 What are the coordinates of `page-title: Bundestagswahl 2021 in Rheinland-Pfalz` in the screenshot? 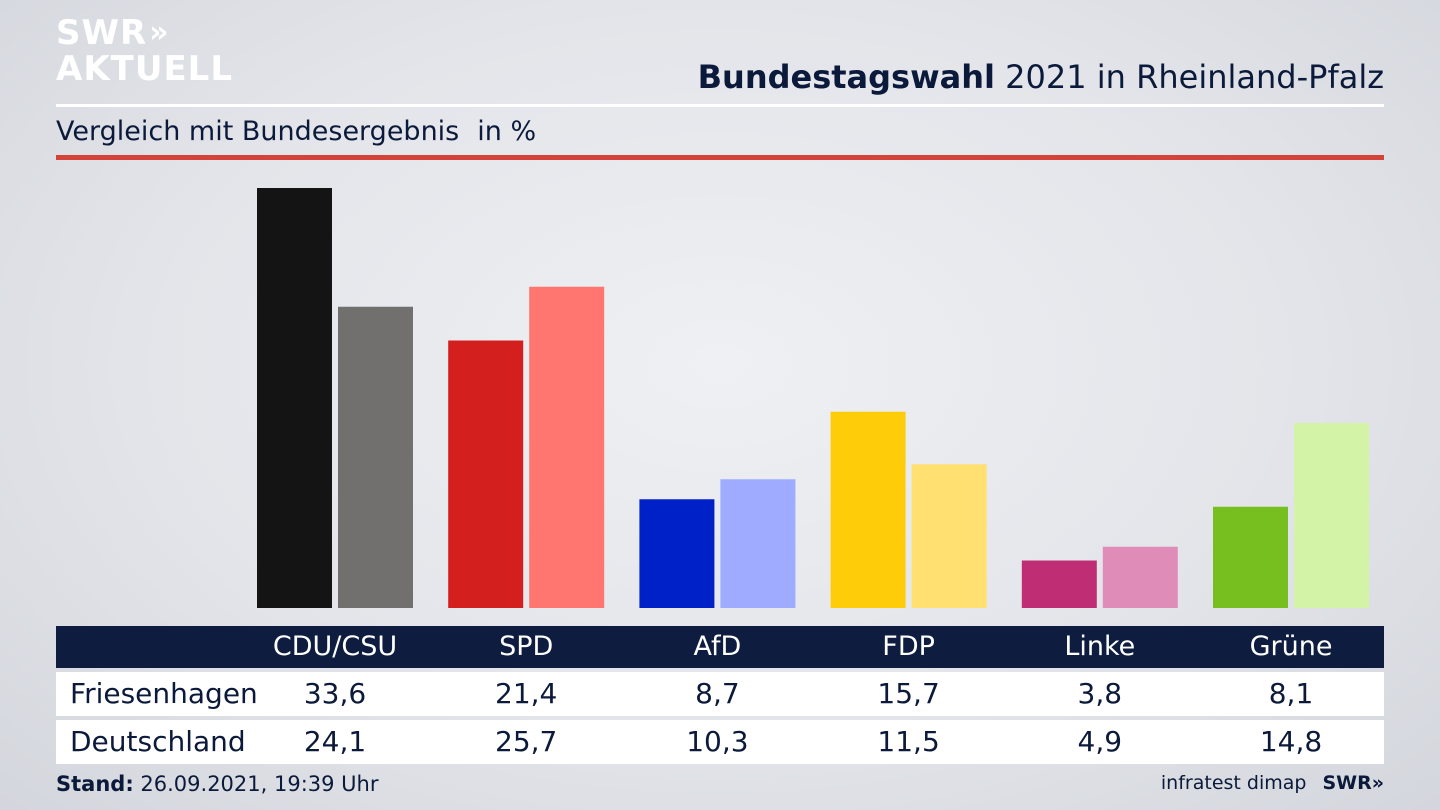 It's located at (1041, 77).